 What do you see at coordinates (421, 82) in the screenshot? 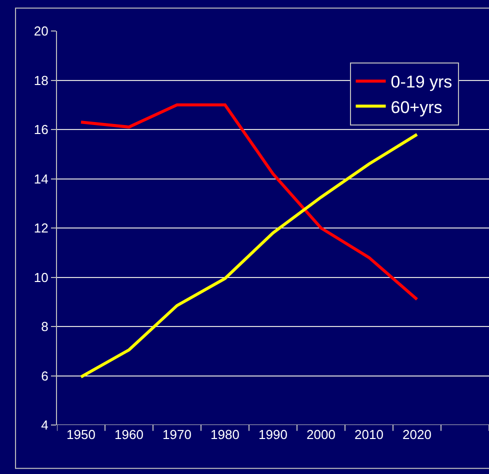
I see `legend-label: 0-19 yrs` at bounding box center [421, 82].